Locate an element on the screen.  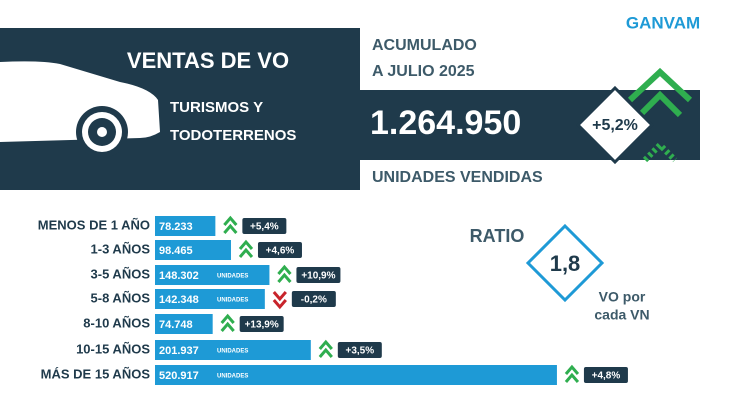
change-label: +4,6% is located at coordinates (280, 251).